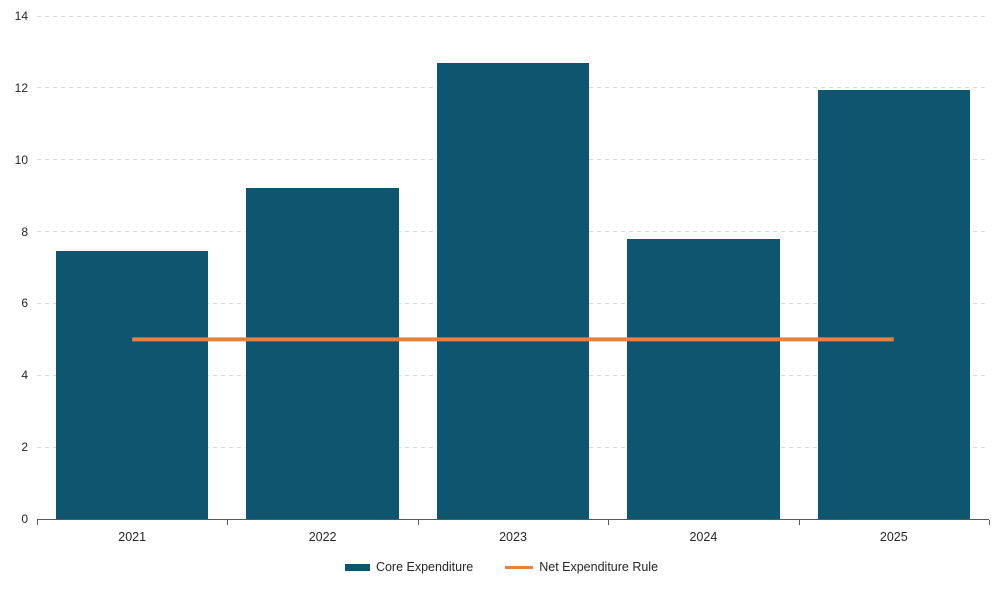  Describe the element at coordinates (357, 567) in the screenshot. I see `legend-swatch-core` at that location.